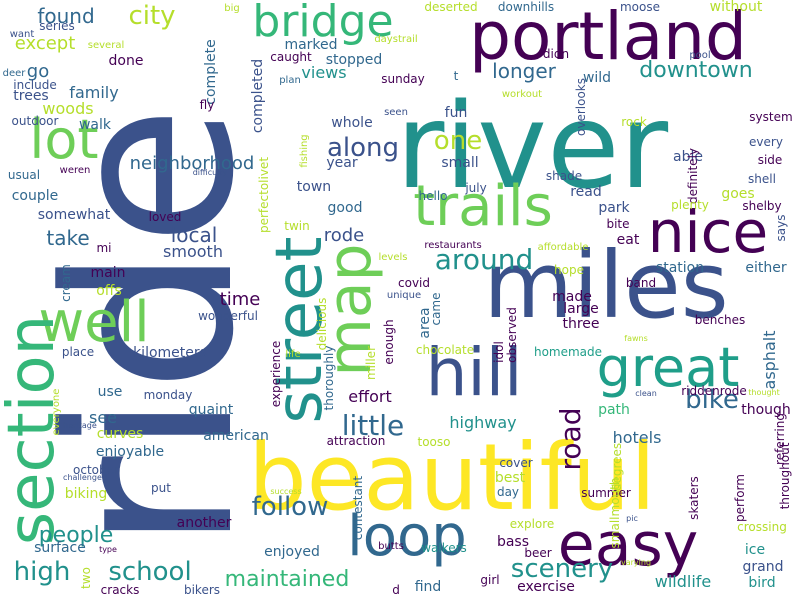  I want to click on word-made: made, so click(572, 297).